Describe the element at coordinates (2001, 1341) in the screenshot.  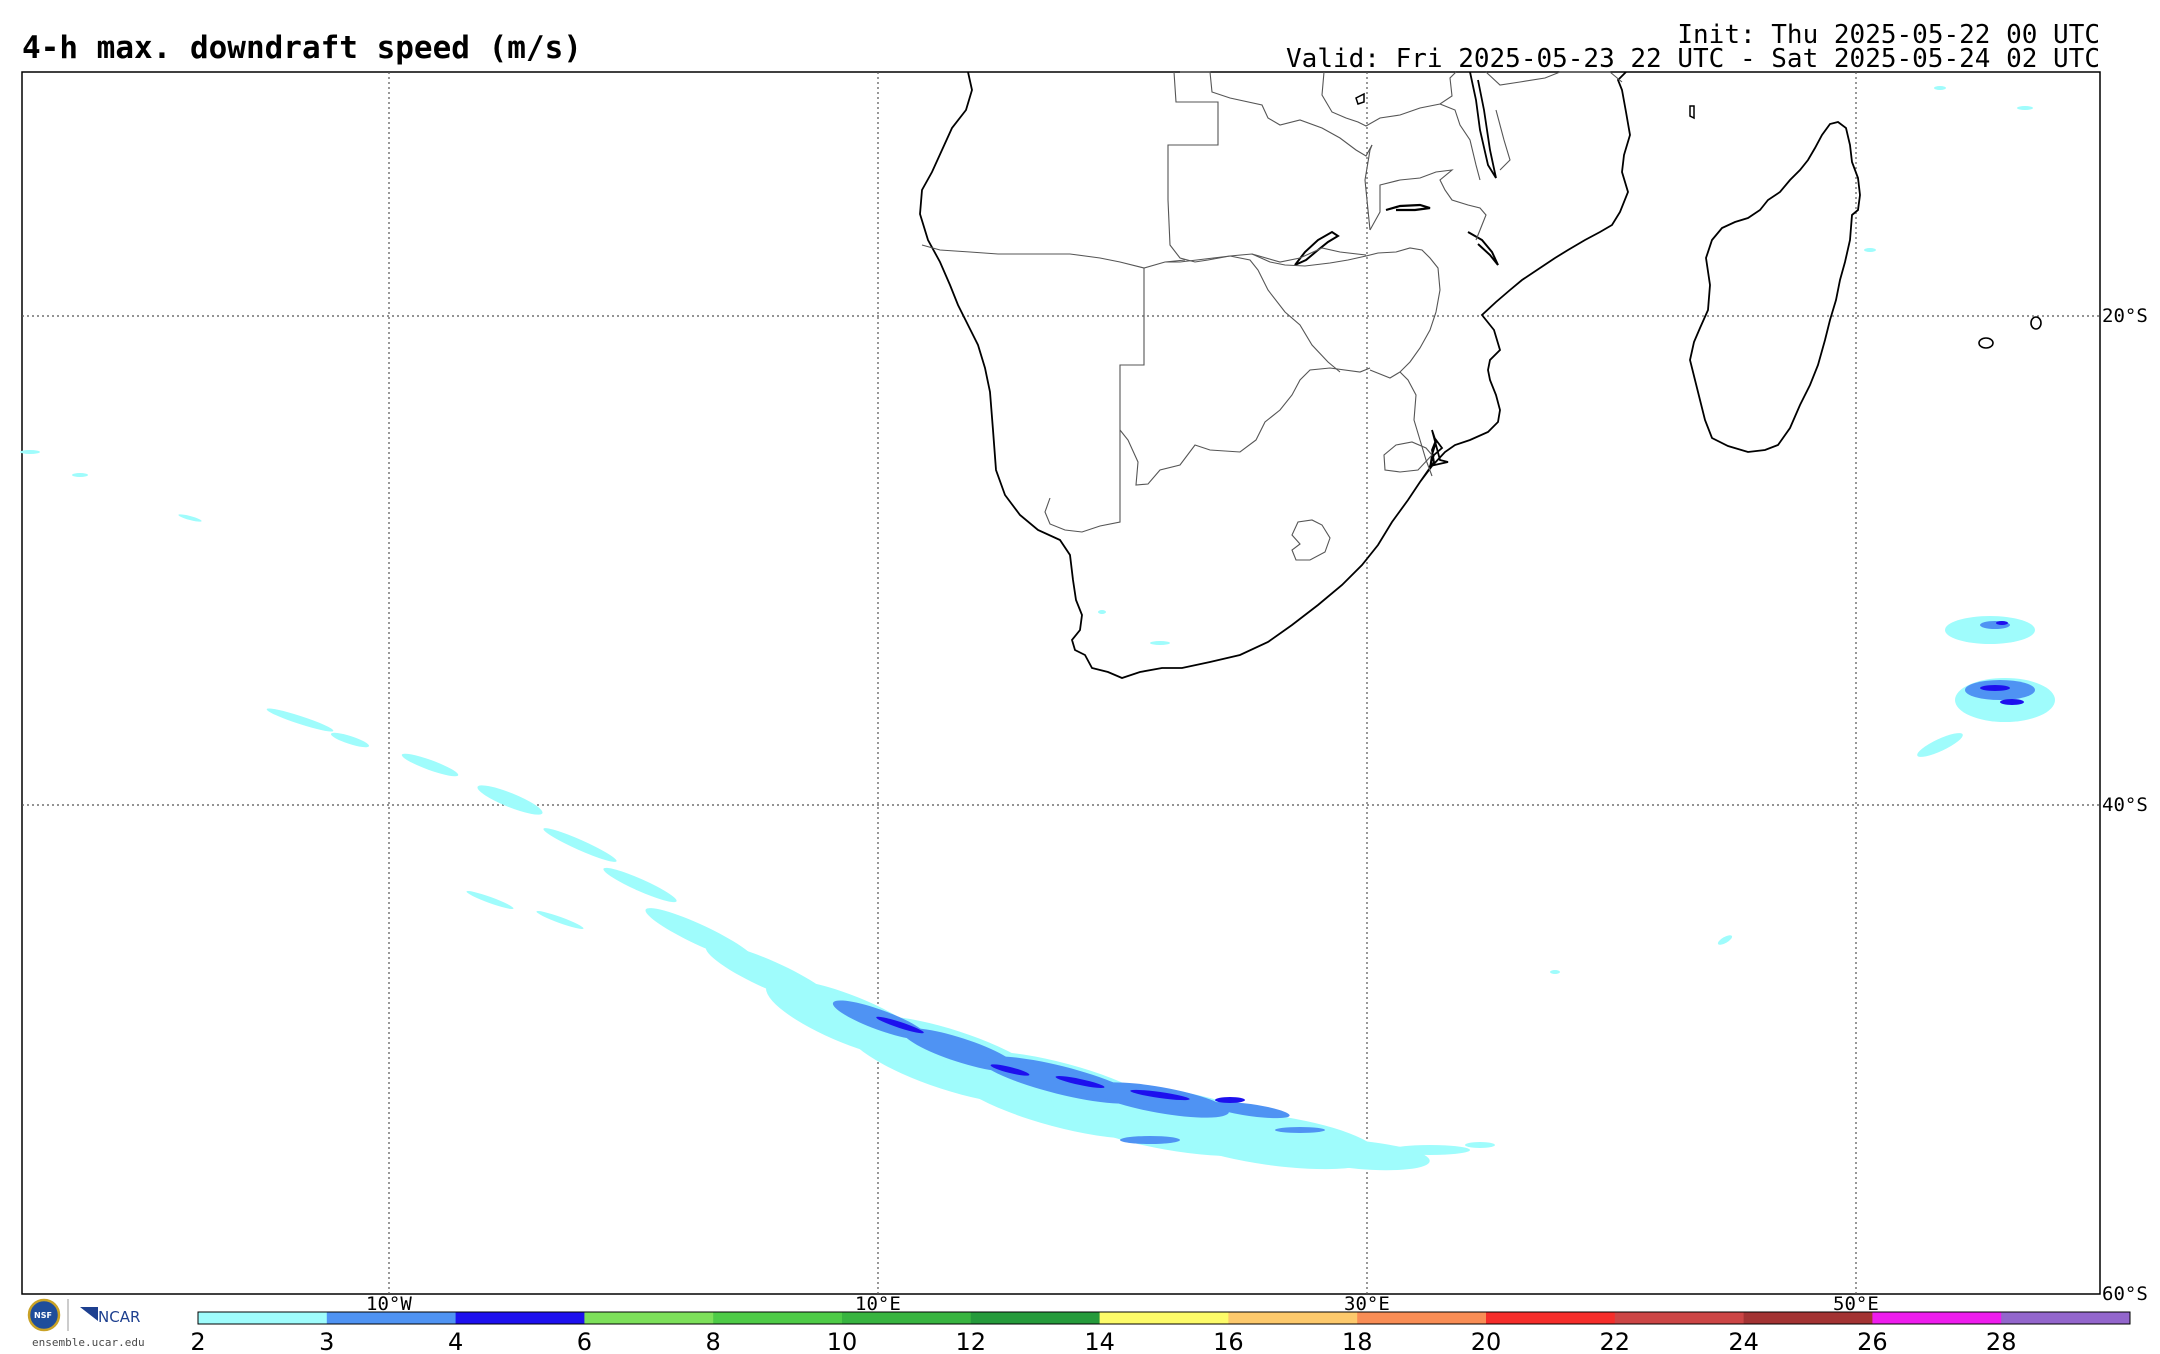
I see `colorbar-tick-label: 28` at that location.